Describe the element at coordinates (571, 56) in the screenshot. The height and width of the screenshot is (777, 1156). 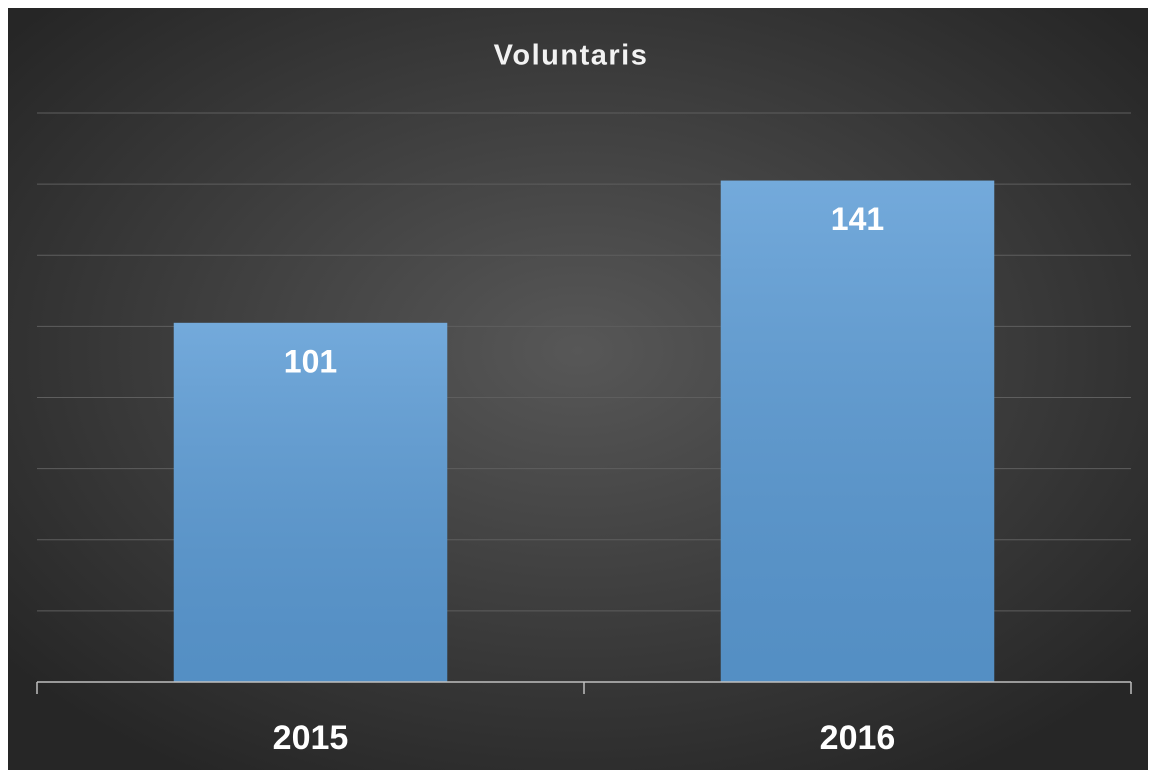
I see `chart-title: Voluntaris` at that location.